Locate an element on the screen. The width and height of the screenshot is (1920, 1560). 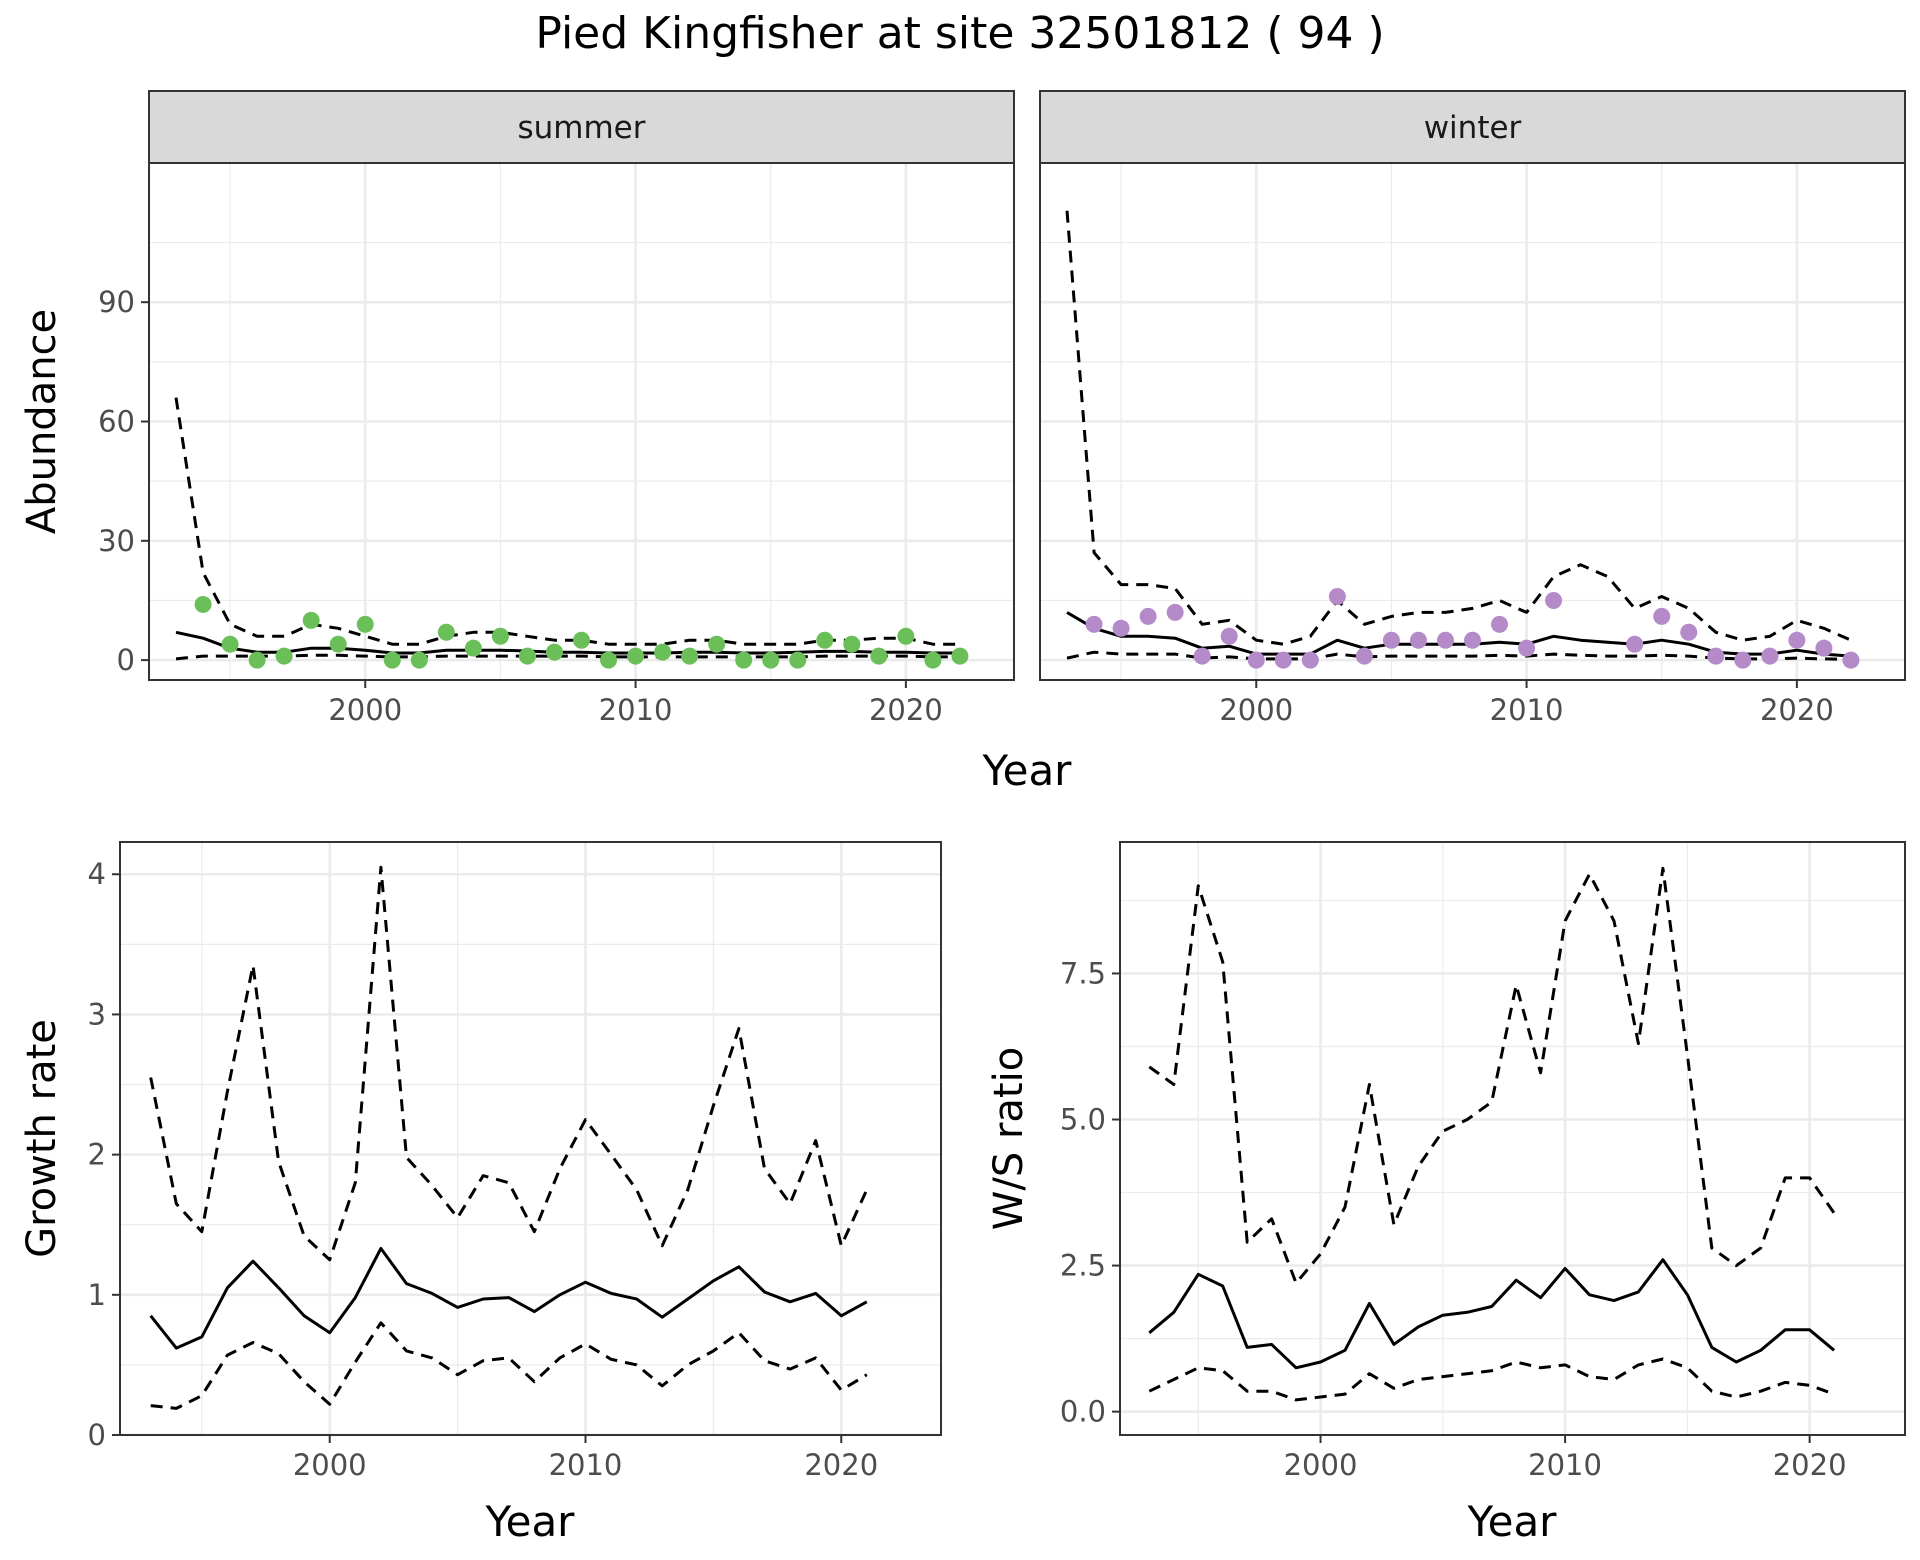
y-tick-label: 90 is located at coordinates (116, 302).